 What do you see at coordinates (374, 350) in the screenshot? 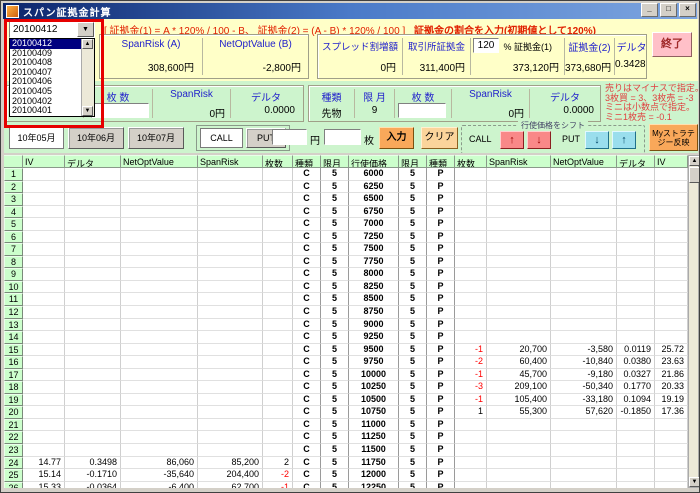
I see `cell-strike: 9500` at bounding box center [374, 350].